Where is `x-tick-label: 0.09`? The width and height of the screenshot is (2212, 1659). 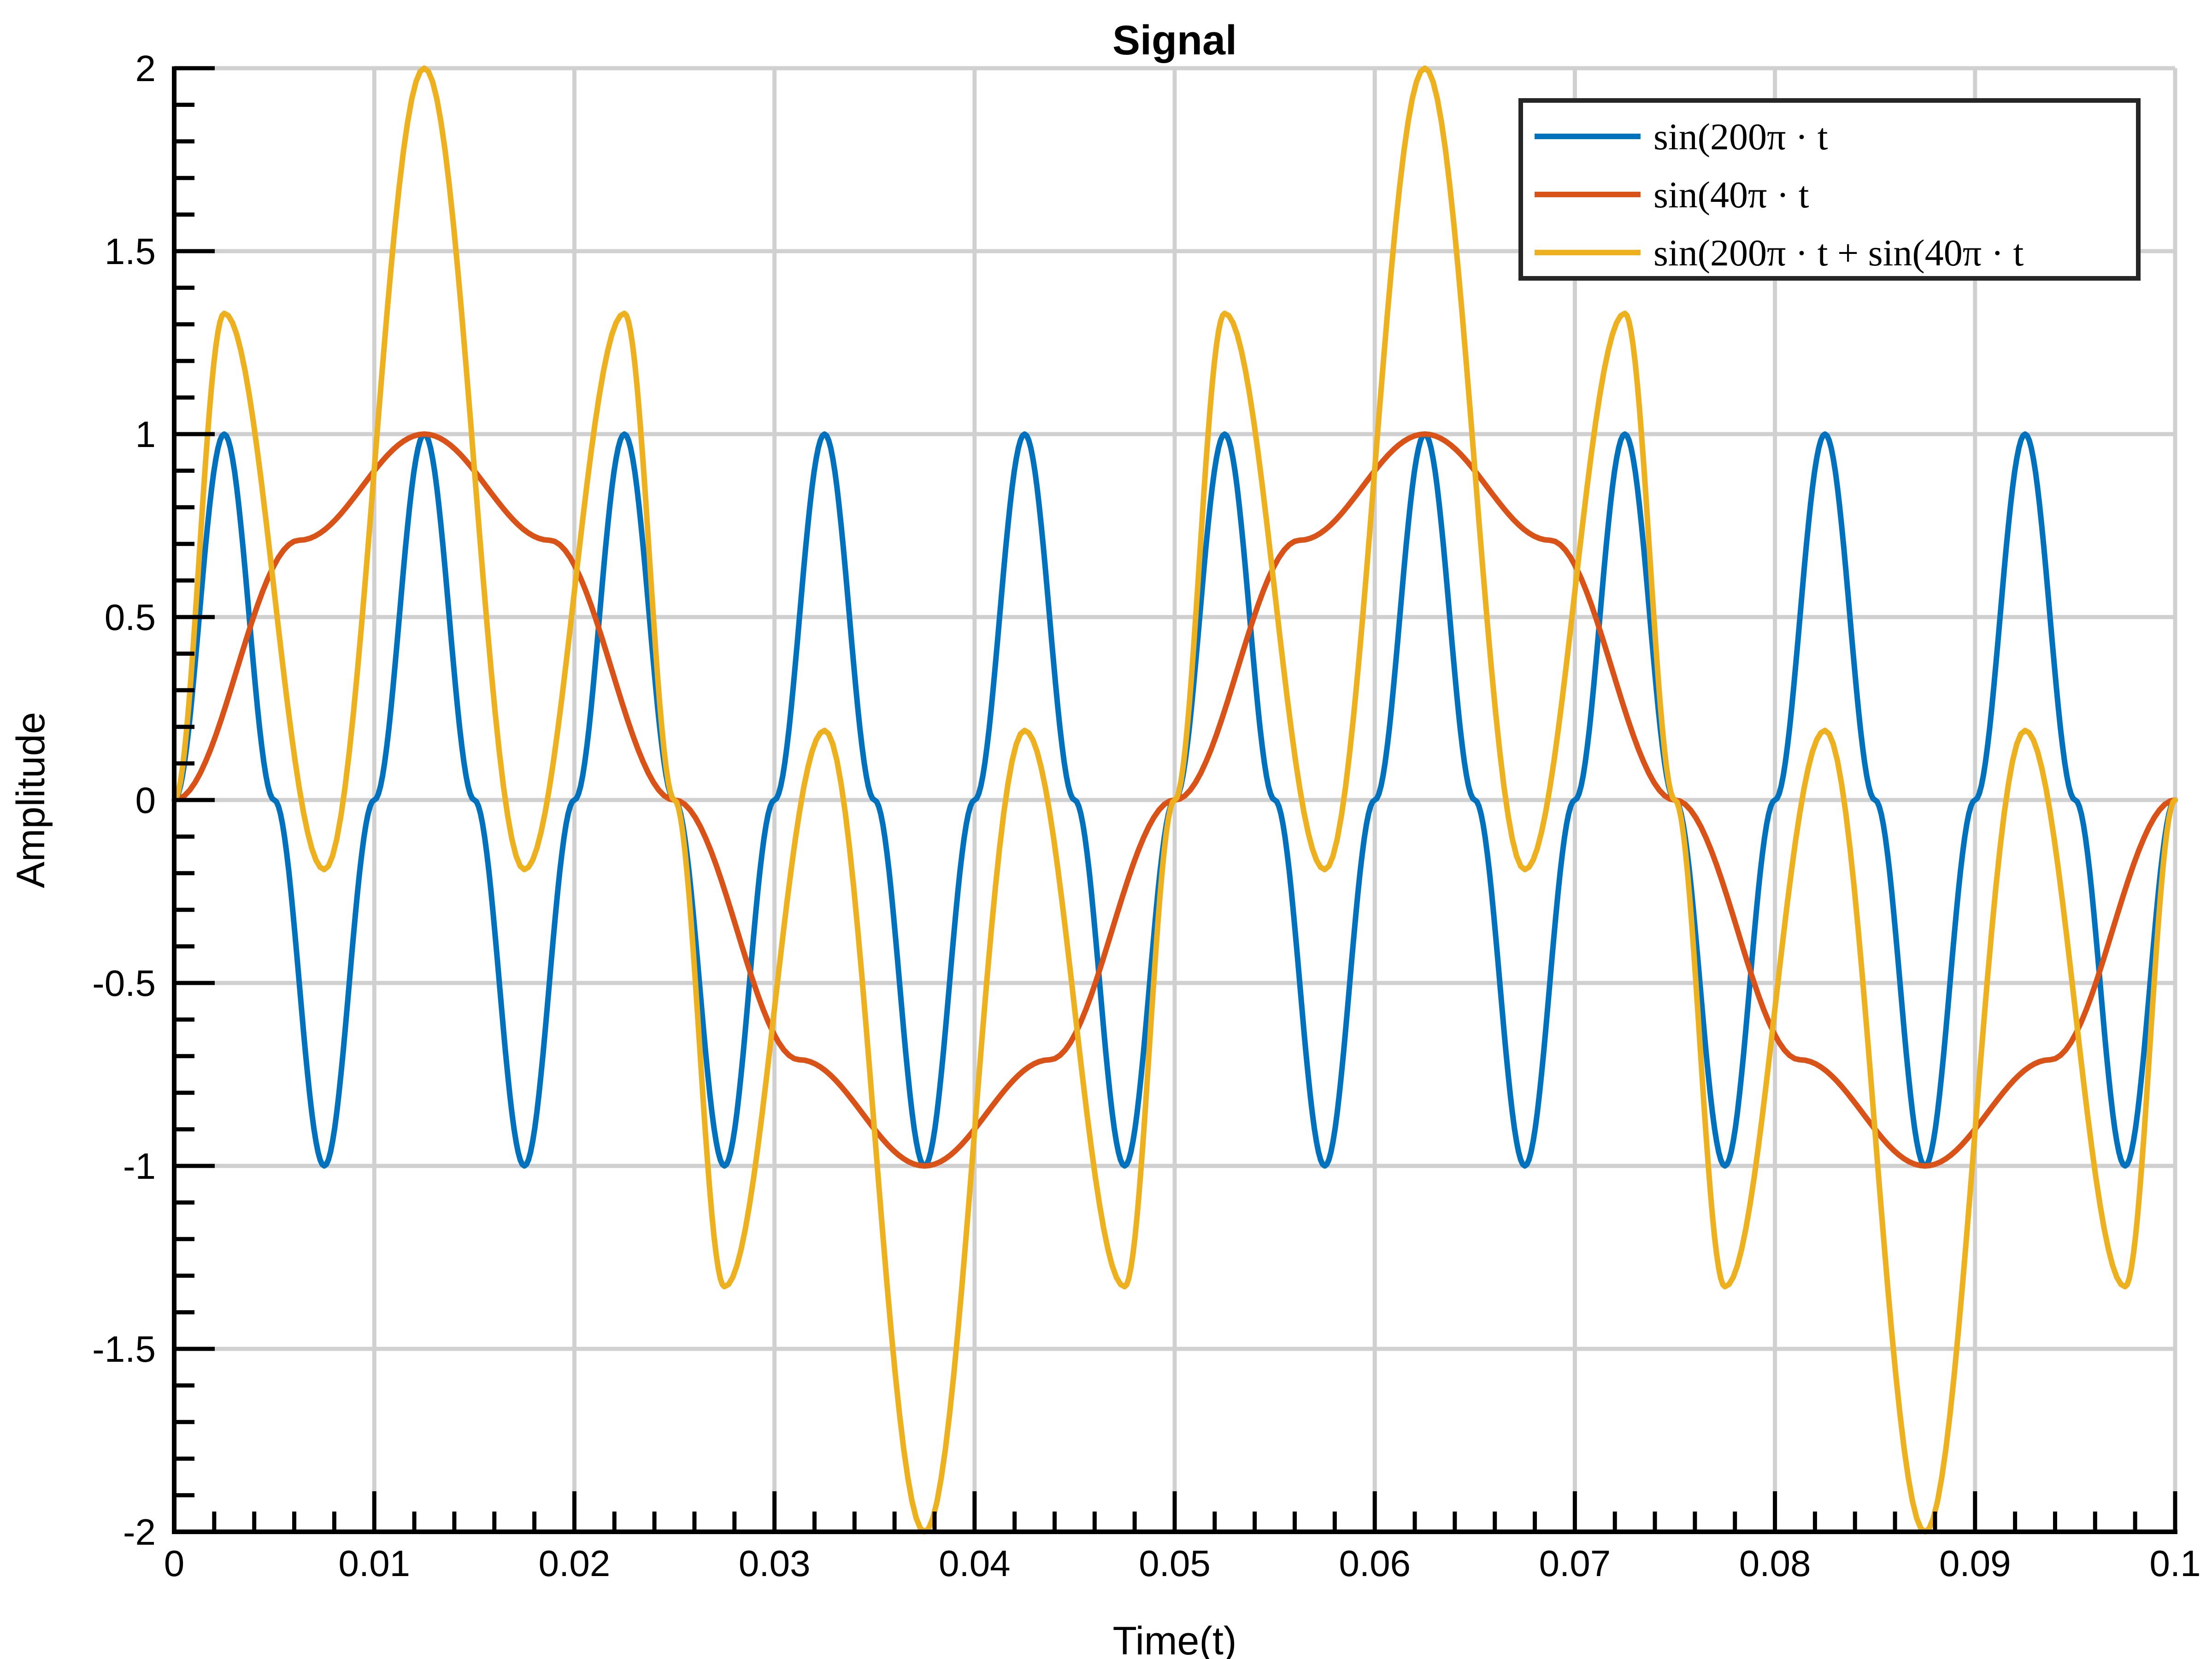 x-tick-label: 0.09 is located at coordinates (1975, 1563).